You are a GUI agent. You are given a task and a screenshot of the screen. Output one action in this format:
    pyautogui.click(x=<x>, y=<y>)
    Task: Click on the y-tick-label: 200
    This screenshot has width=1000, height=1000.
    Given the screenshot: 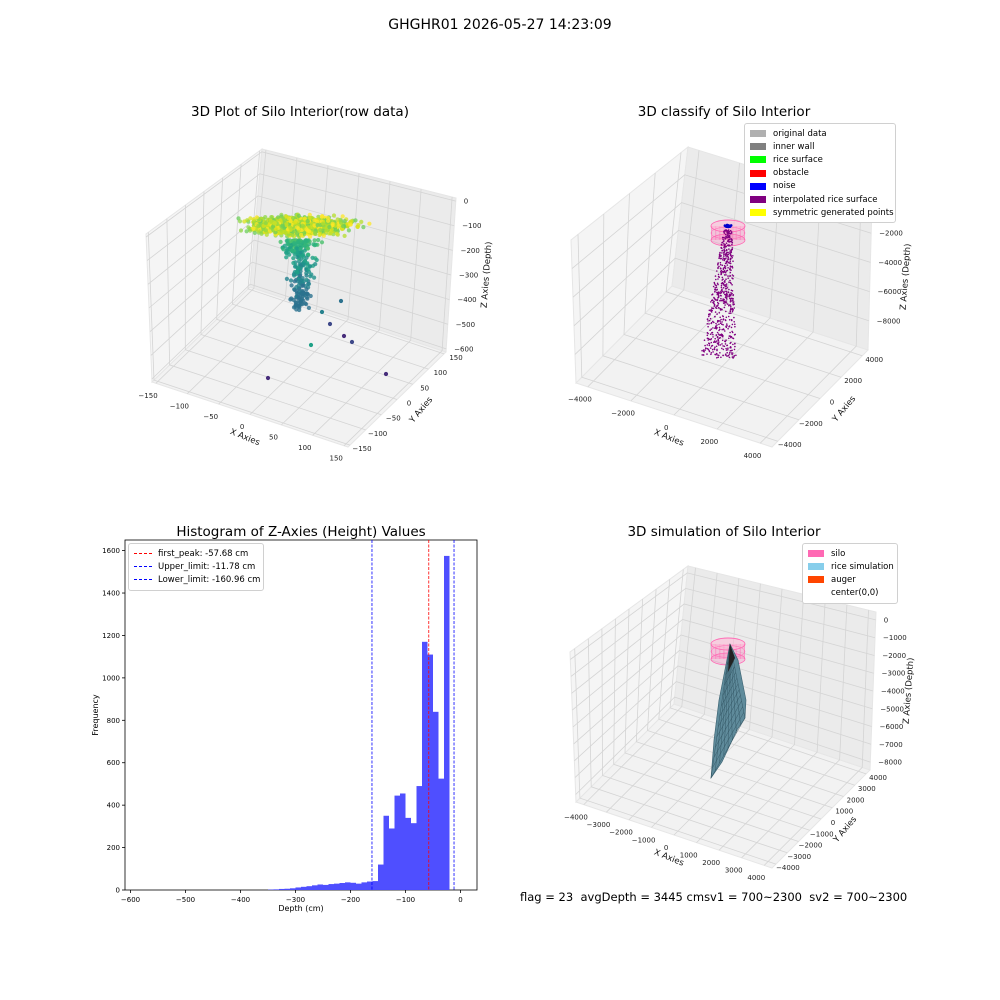 What is the action you would take?
    pyautogui.click(x=113, y=848)
    